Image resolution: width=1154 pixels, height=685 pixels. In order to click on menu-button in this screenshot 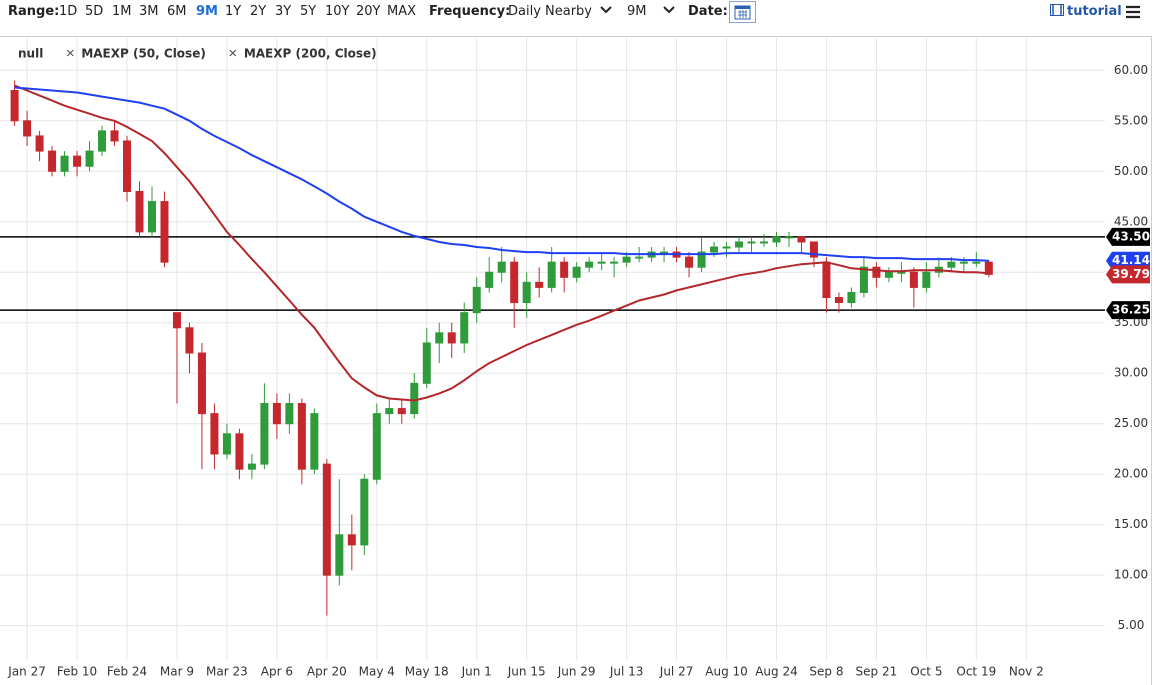, I will do `click(1133, 14)`.